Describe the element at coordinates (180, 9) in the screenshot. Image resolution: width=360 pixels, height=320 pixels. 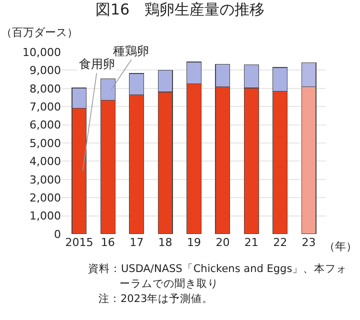
I see `chart-title: 図16 鶏卵生産量の推移` at that location.